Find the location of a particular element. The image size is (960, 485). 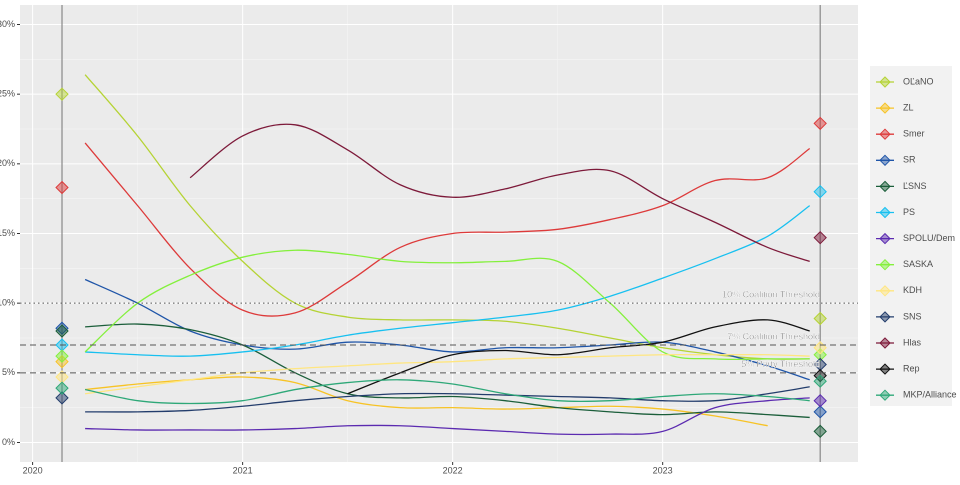

legend-label: ZL is located at coordinates (908, 107).